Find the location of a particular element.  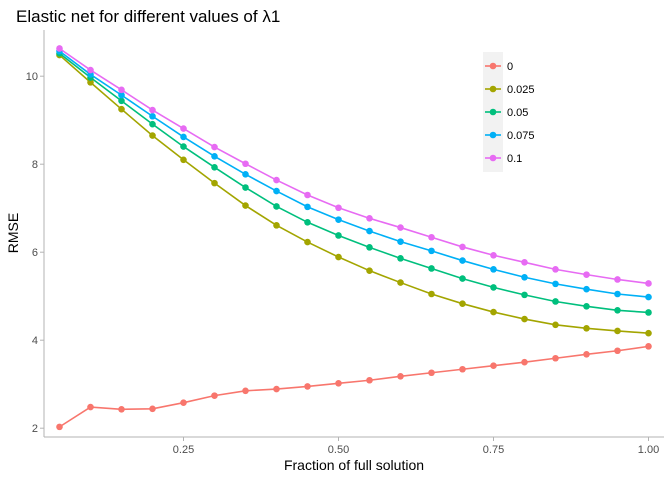

x-tick-label: 1.00 is located at coordinates (648, 450).